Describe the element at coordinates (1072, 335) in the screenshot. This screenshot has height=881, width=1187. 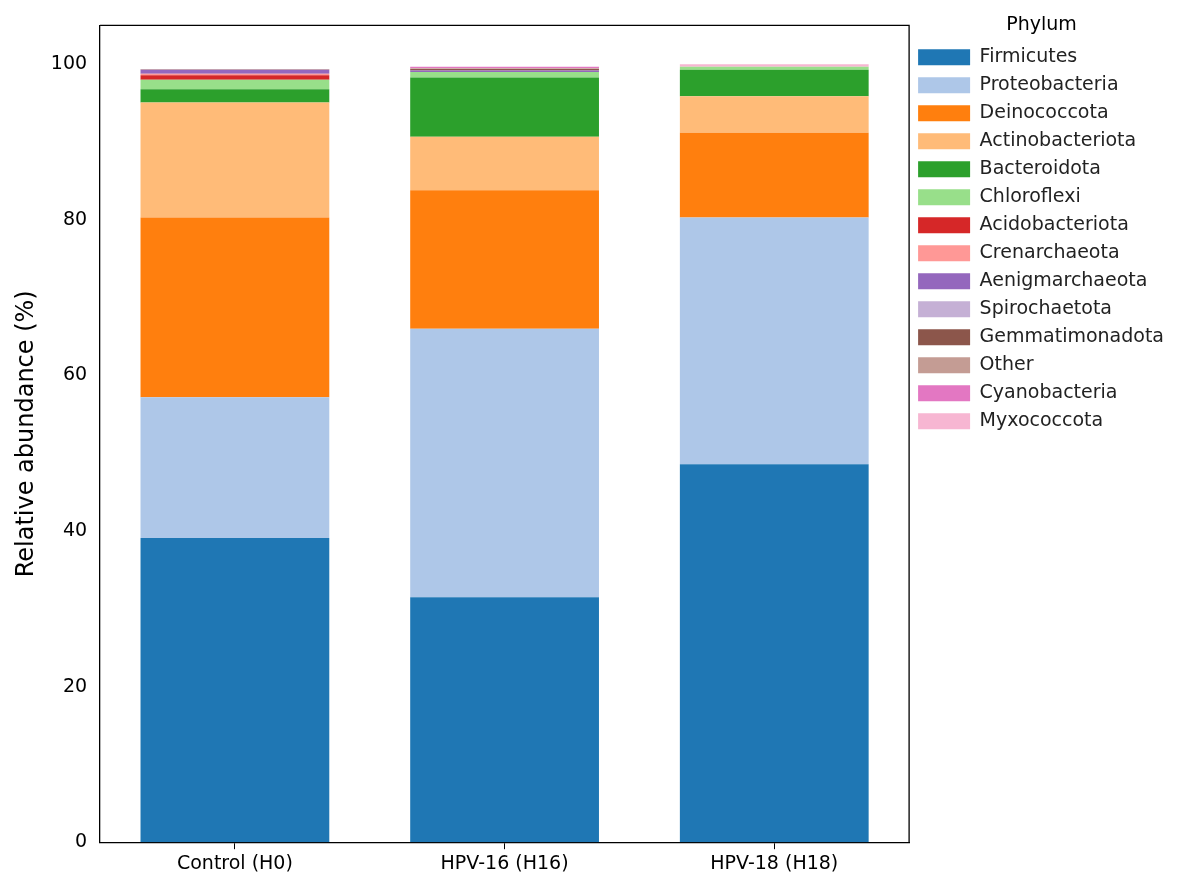
I see `legend-label: Gemmatimonadota` at that location.